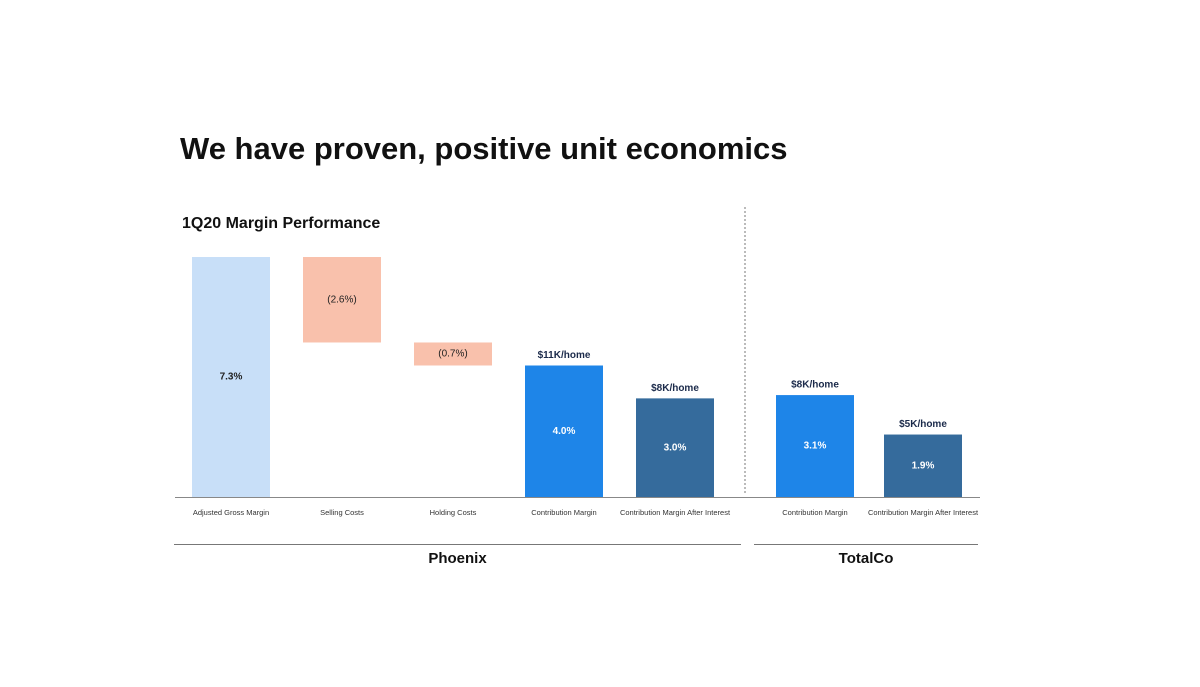 The image size is (1200, 687). I want to click on slide-title: We have proven, positive unit economics, so click(484, 148).